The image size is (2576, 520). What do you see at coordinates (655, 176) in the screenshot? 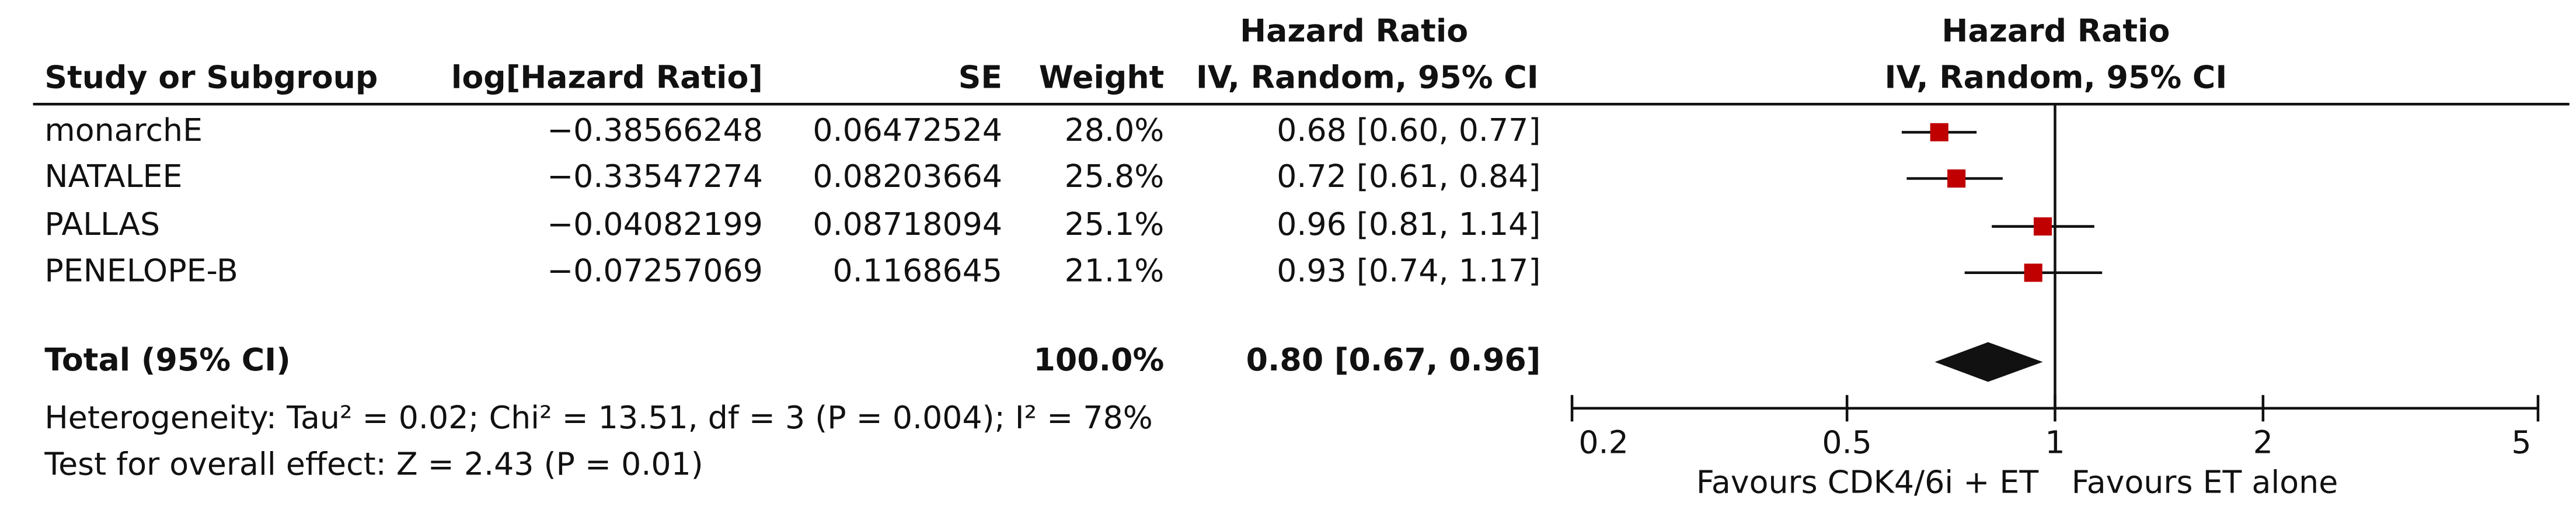
I see `log-hr: −0.33547274` at bounding box center [655, 176].